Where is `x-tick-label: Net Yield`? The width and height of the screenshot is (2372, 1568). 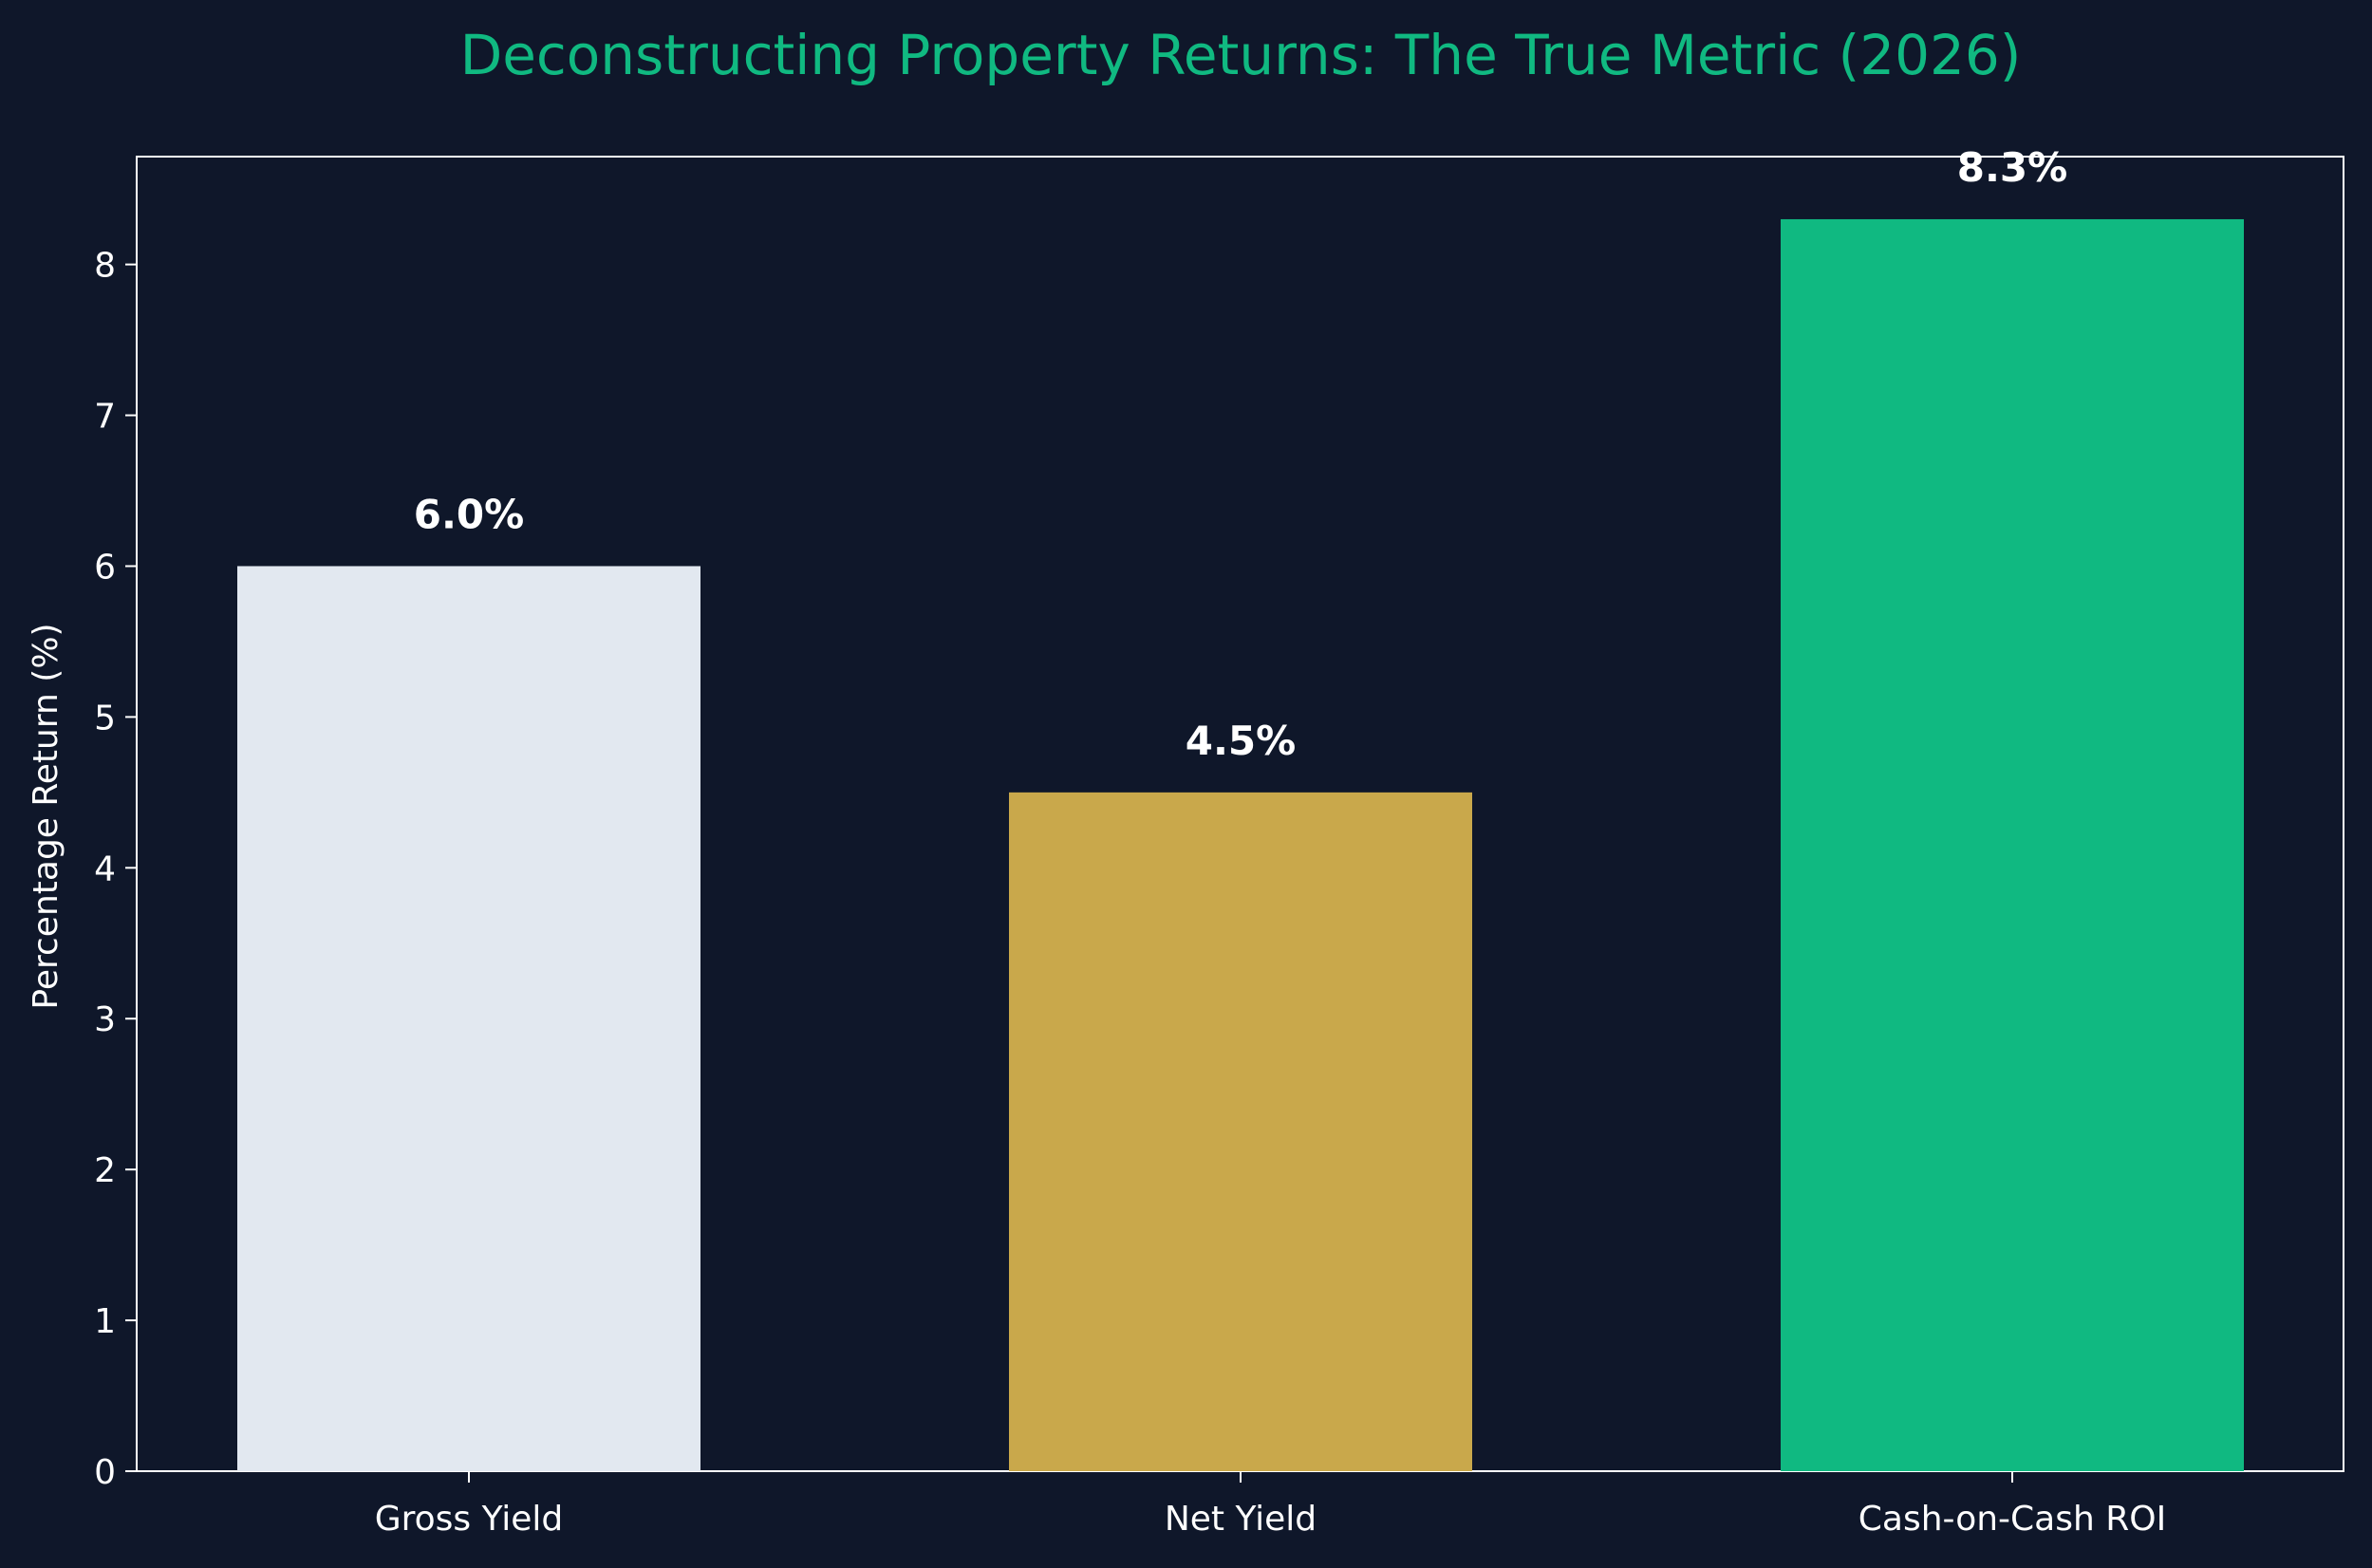 x-tick-label: Net Yield is located at coordinates (1241, 1519).